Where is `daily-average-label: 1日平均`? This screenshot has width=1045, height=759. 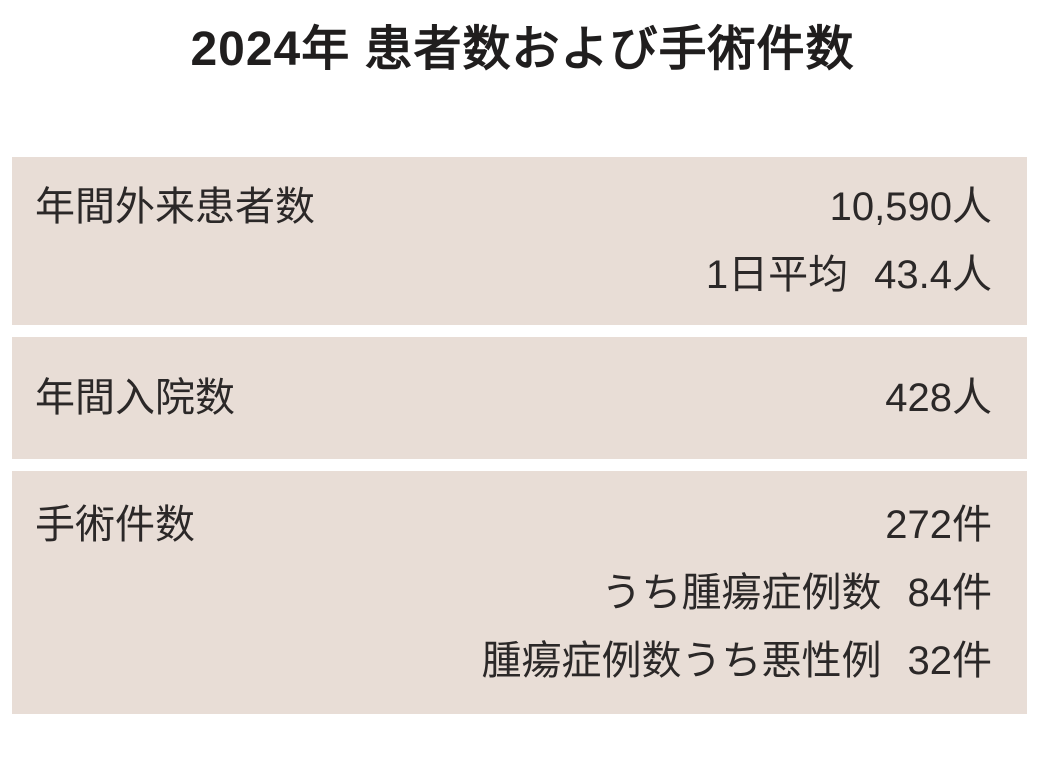
daily-average-label: 1日平均 is located at coordinates (777, 275).